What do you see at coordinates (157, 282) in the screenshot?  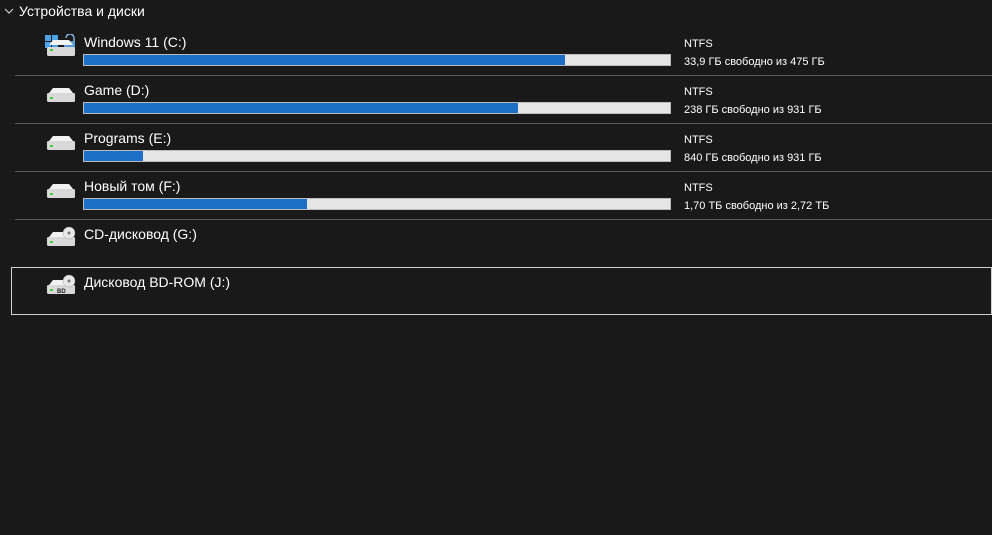 I see `drive-name: Дисковод BD-ROM (J:)` at bounding box center [157, 282].